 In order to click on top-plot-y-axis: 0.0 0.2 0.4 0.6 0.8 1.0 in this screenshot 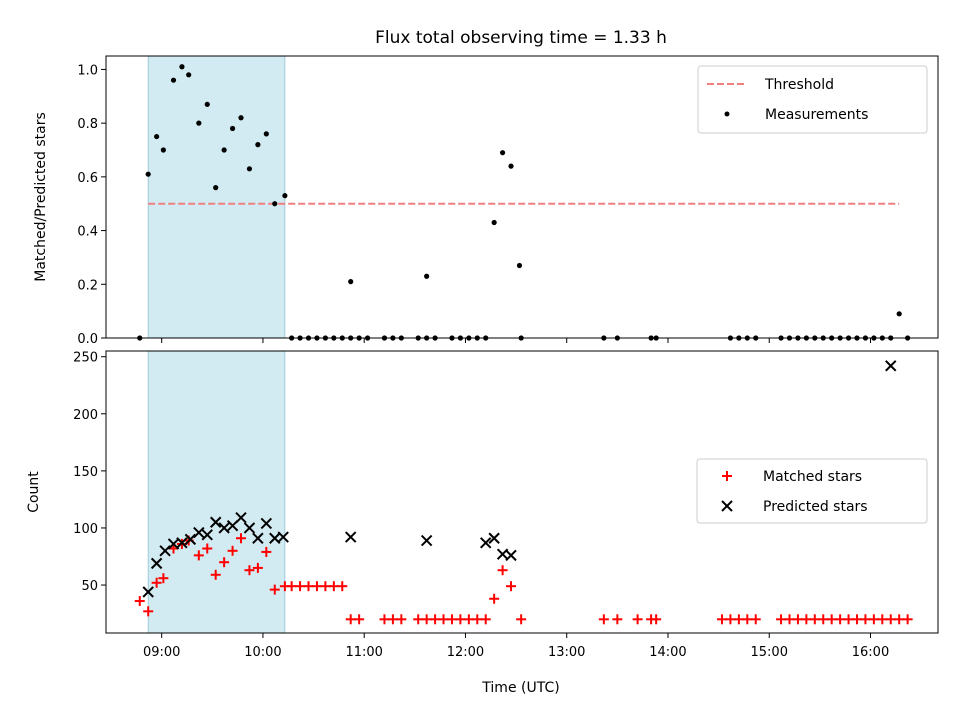, I will do `click(91, 205)`.